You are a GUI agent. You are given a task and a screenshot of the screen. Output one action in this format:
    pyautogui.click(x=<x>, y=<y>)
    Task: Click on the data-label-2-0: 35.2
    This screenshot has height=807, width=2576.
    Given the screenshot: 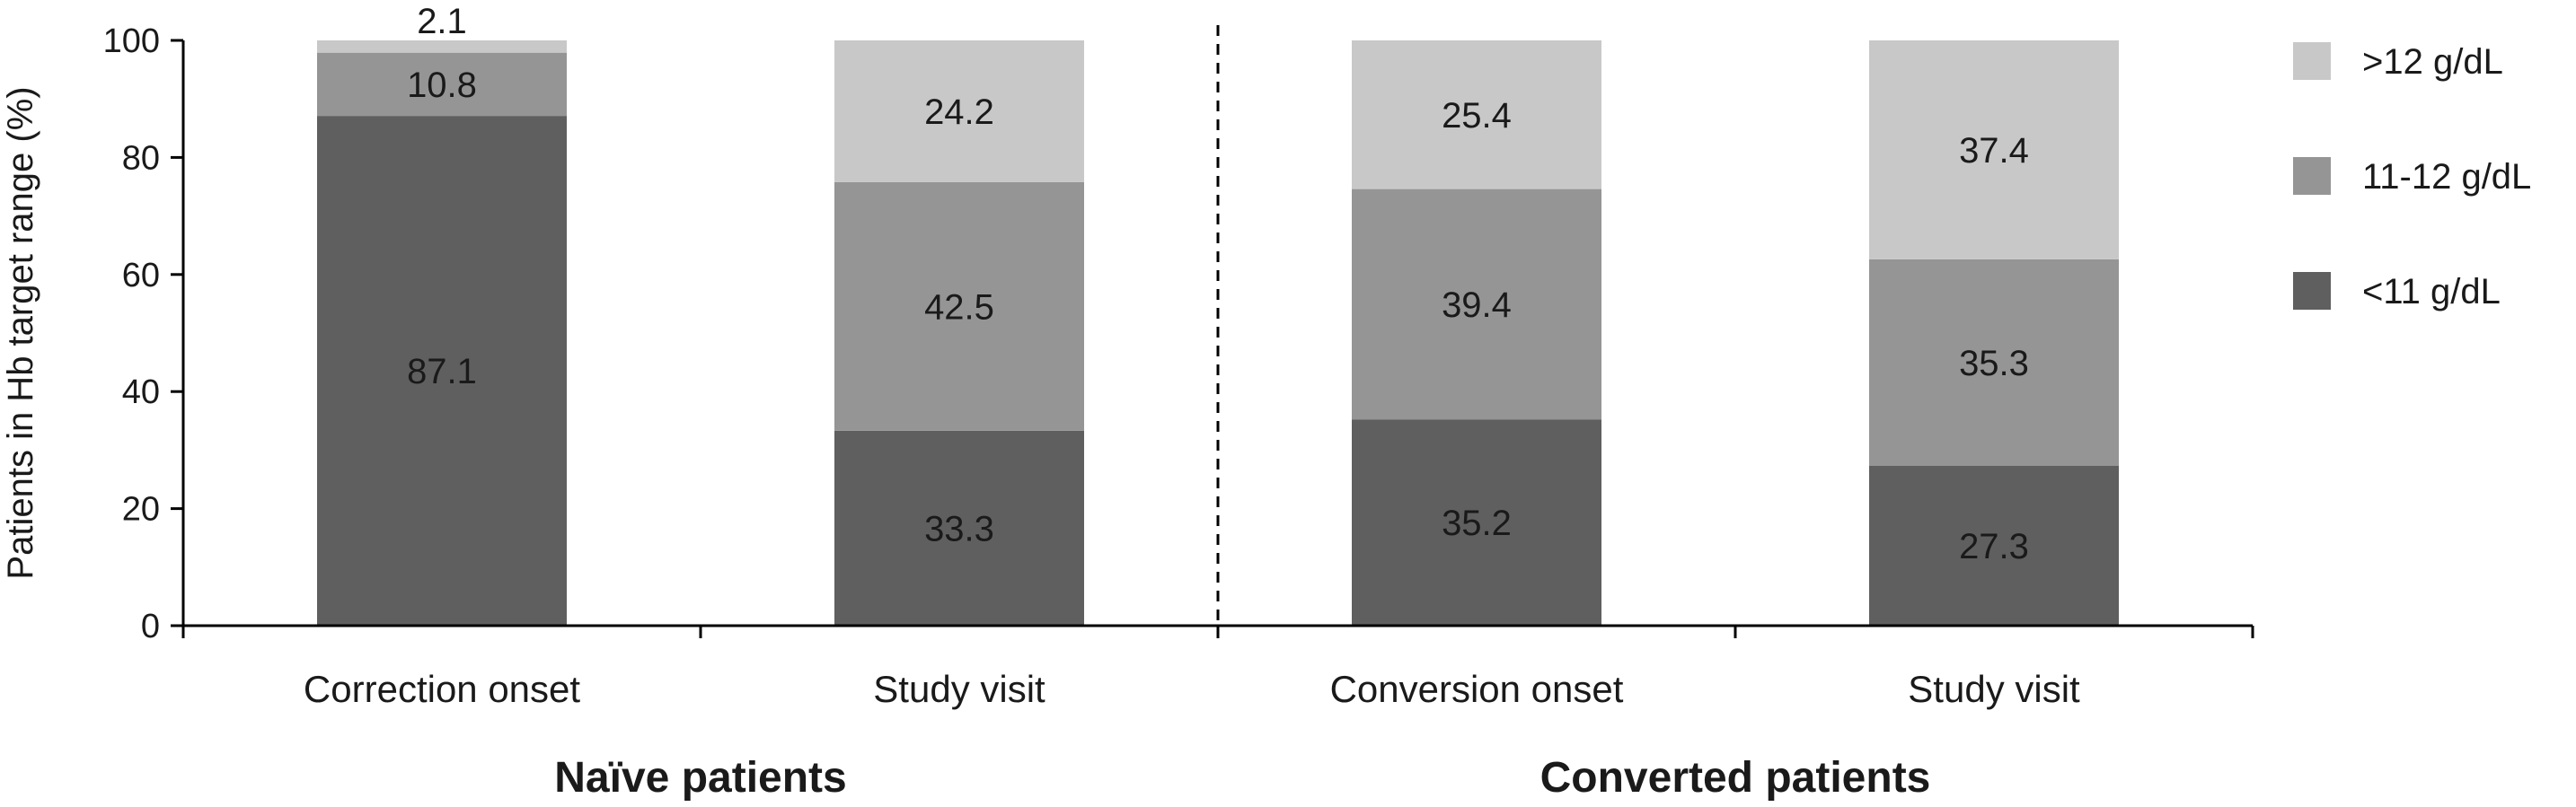 What is the action you would take?
    pyautogui.click(x=1477, y=523)
    